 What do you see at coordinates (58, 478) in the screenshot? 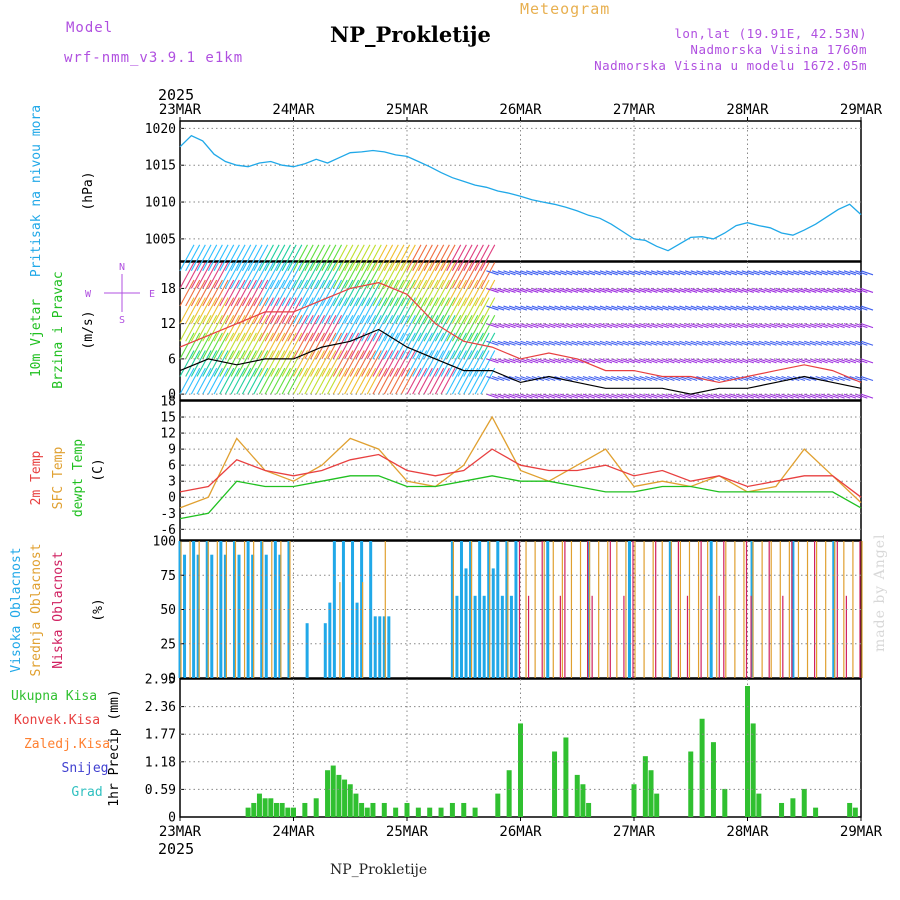
I see `temp-axis-label-1: SFC Temp` at bounding box center [58, 478].